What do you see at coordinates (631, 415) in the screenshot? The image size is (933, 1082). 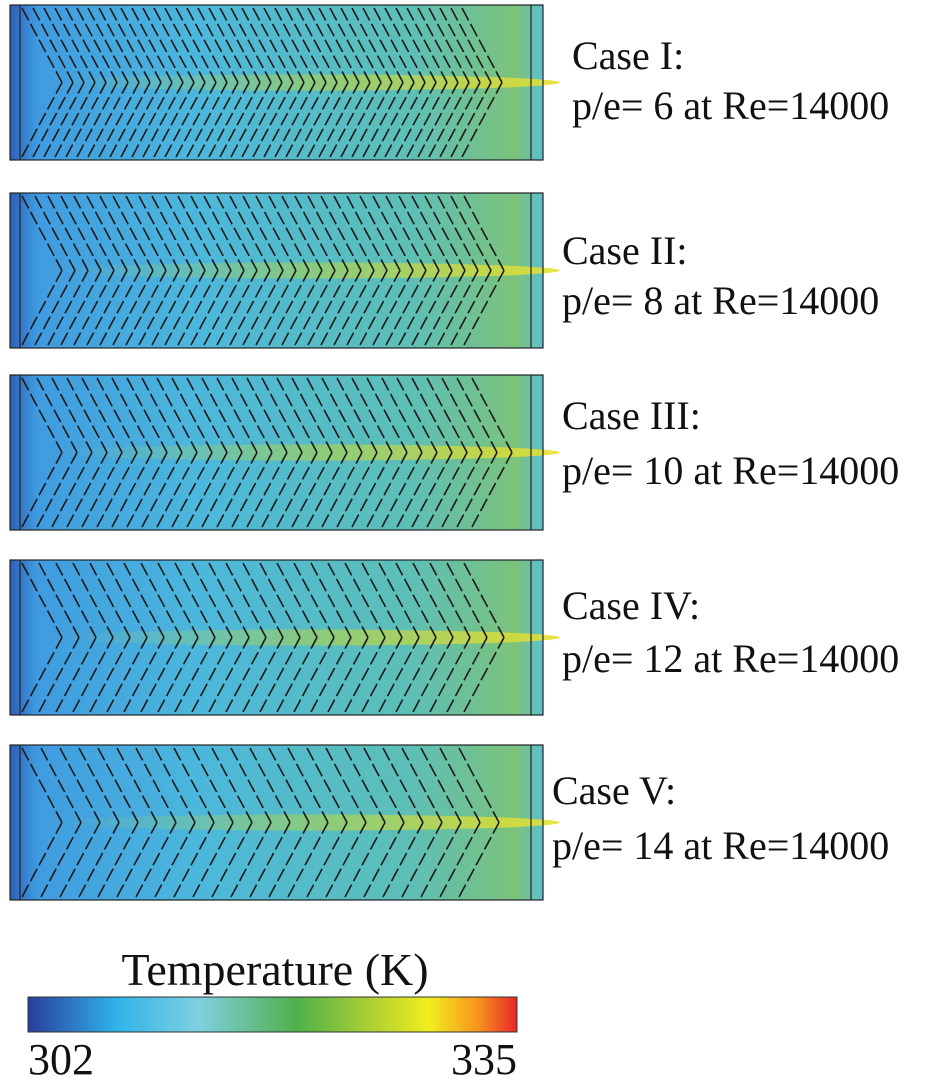 I see `case-title: Case III:` at bounding box center [631, 415].